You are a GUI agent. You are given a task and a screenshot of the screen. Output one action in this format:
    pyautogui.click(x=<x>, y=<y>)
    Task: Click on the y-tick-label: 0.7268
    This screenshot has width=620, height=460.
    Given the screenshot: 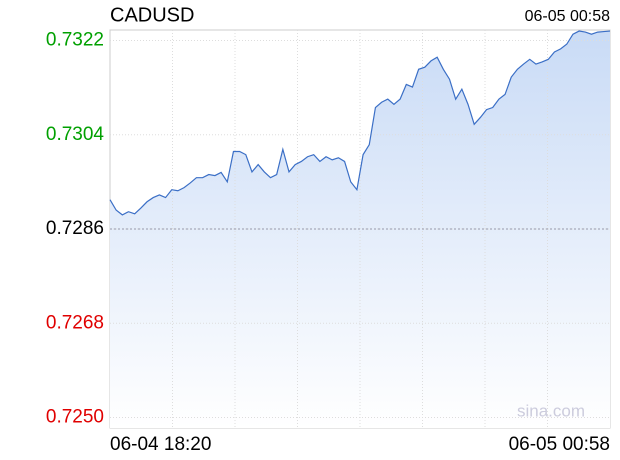 What is the action you would take?
    pyautogui.click(x=75, y=322)
    